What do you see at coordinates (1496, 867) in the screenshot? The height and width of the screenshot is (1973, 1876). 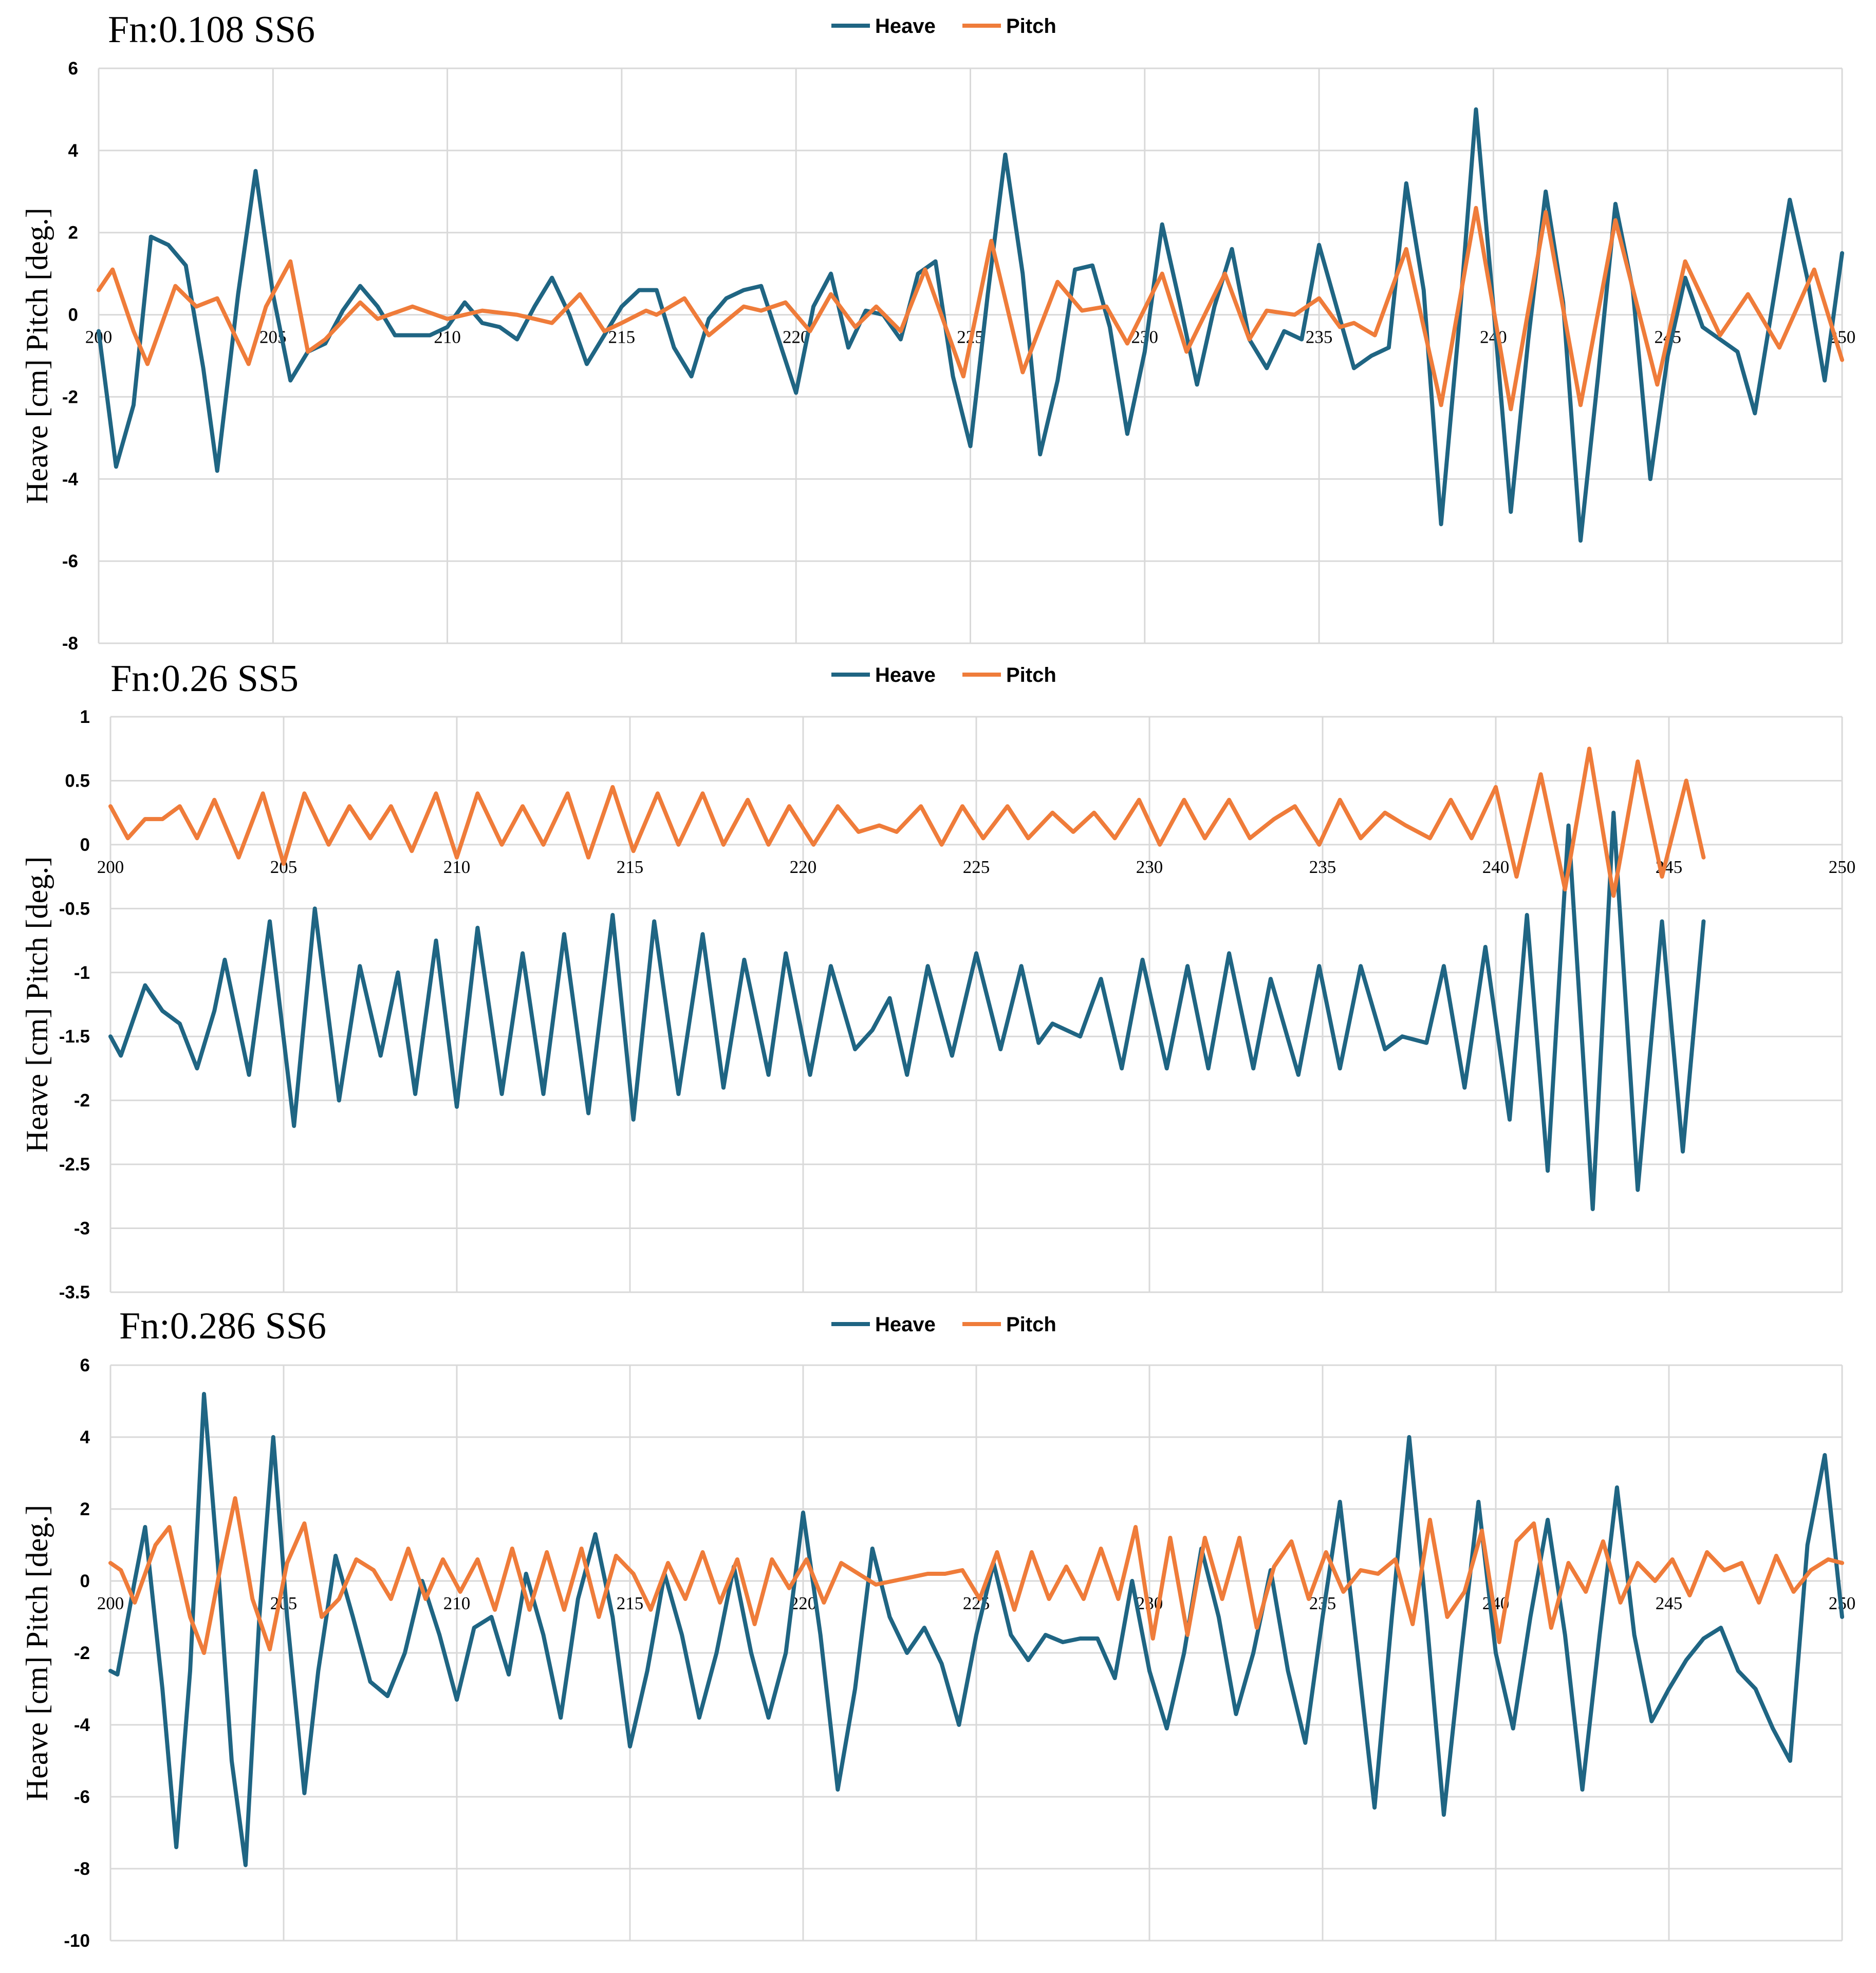 I see `x-tick-label: 240` at bounding box center [1496, 867].